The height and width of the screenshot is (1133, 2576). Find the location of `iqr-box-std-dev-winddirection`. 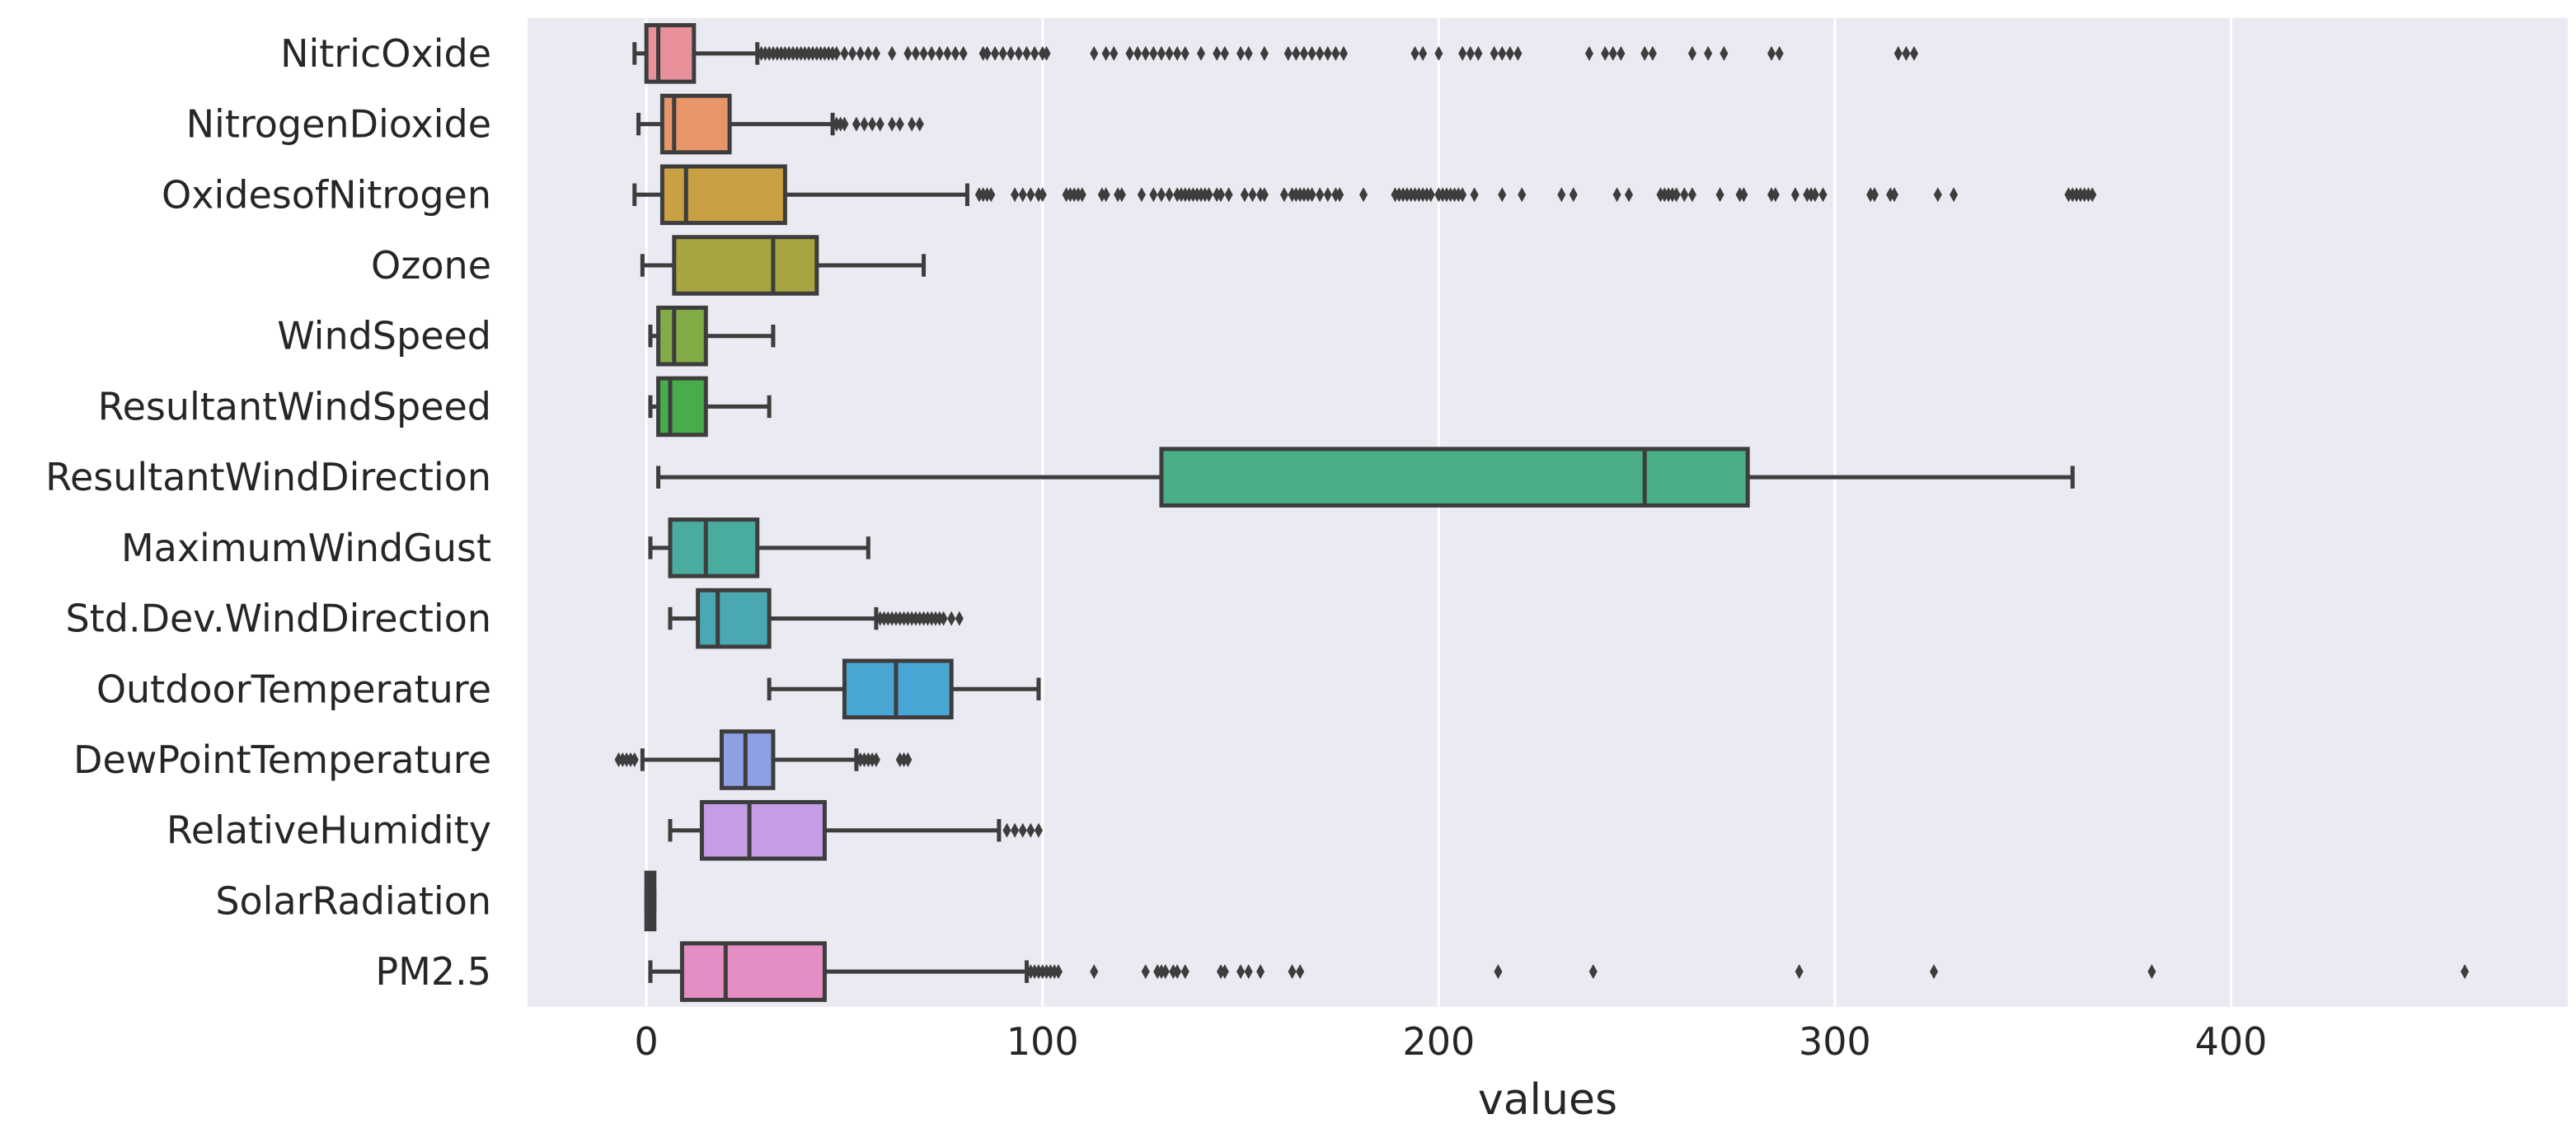

iqr-box-std-dev-winddirection is located at coordinates (734, 618).